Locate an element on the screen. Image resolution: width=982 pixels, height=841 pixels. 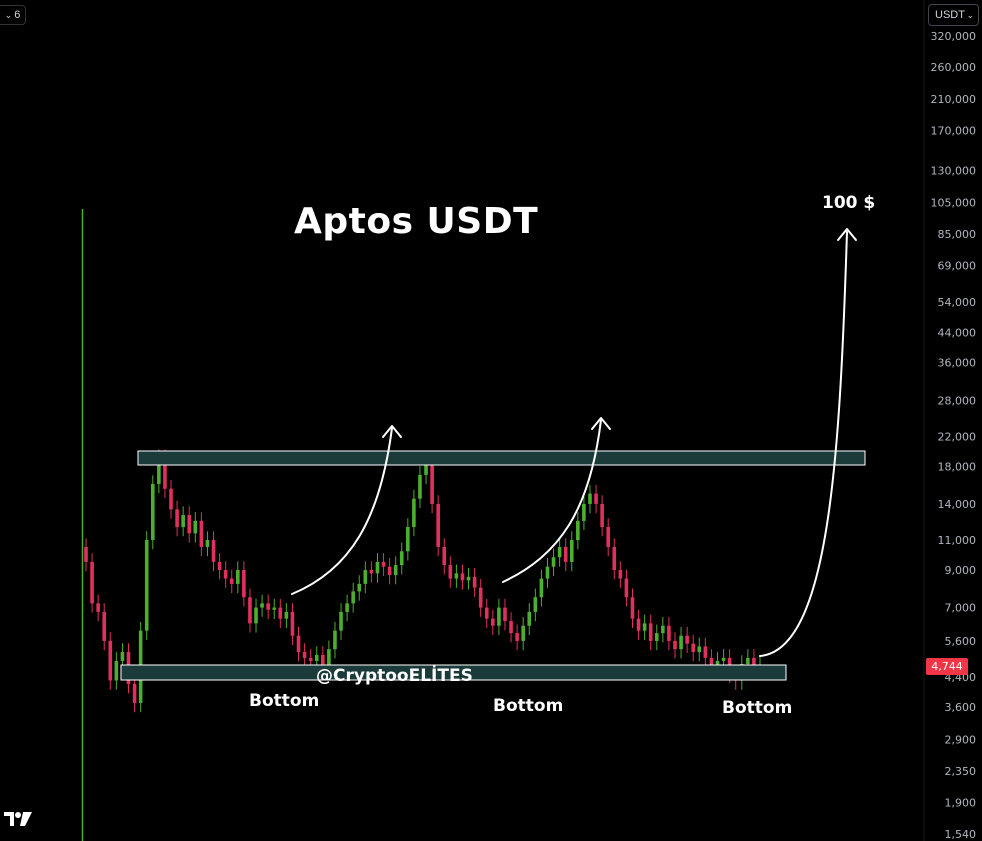
price-tick-label: 2,900 is located at coordinates (961, 739).